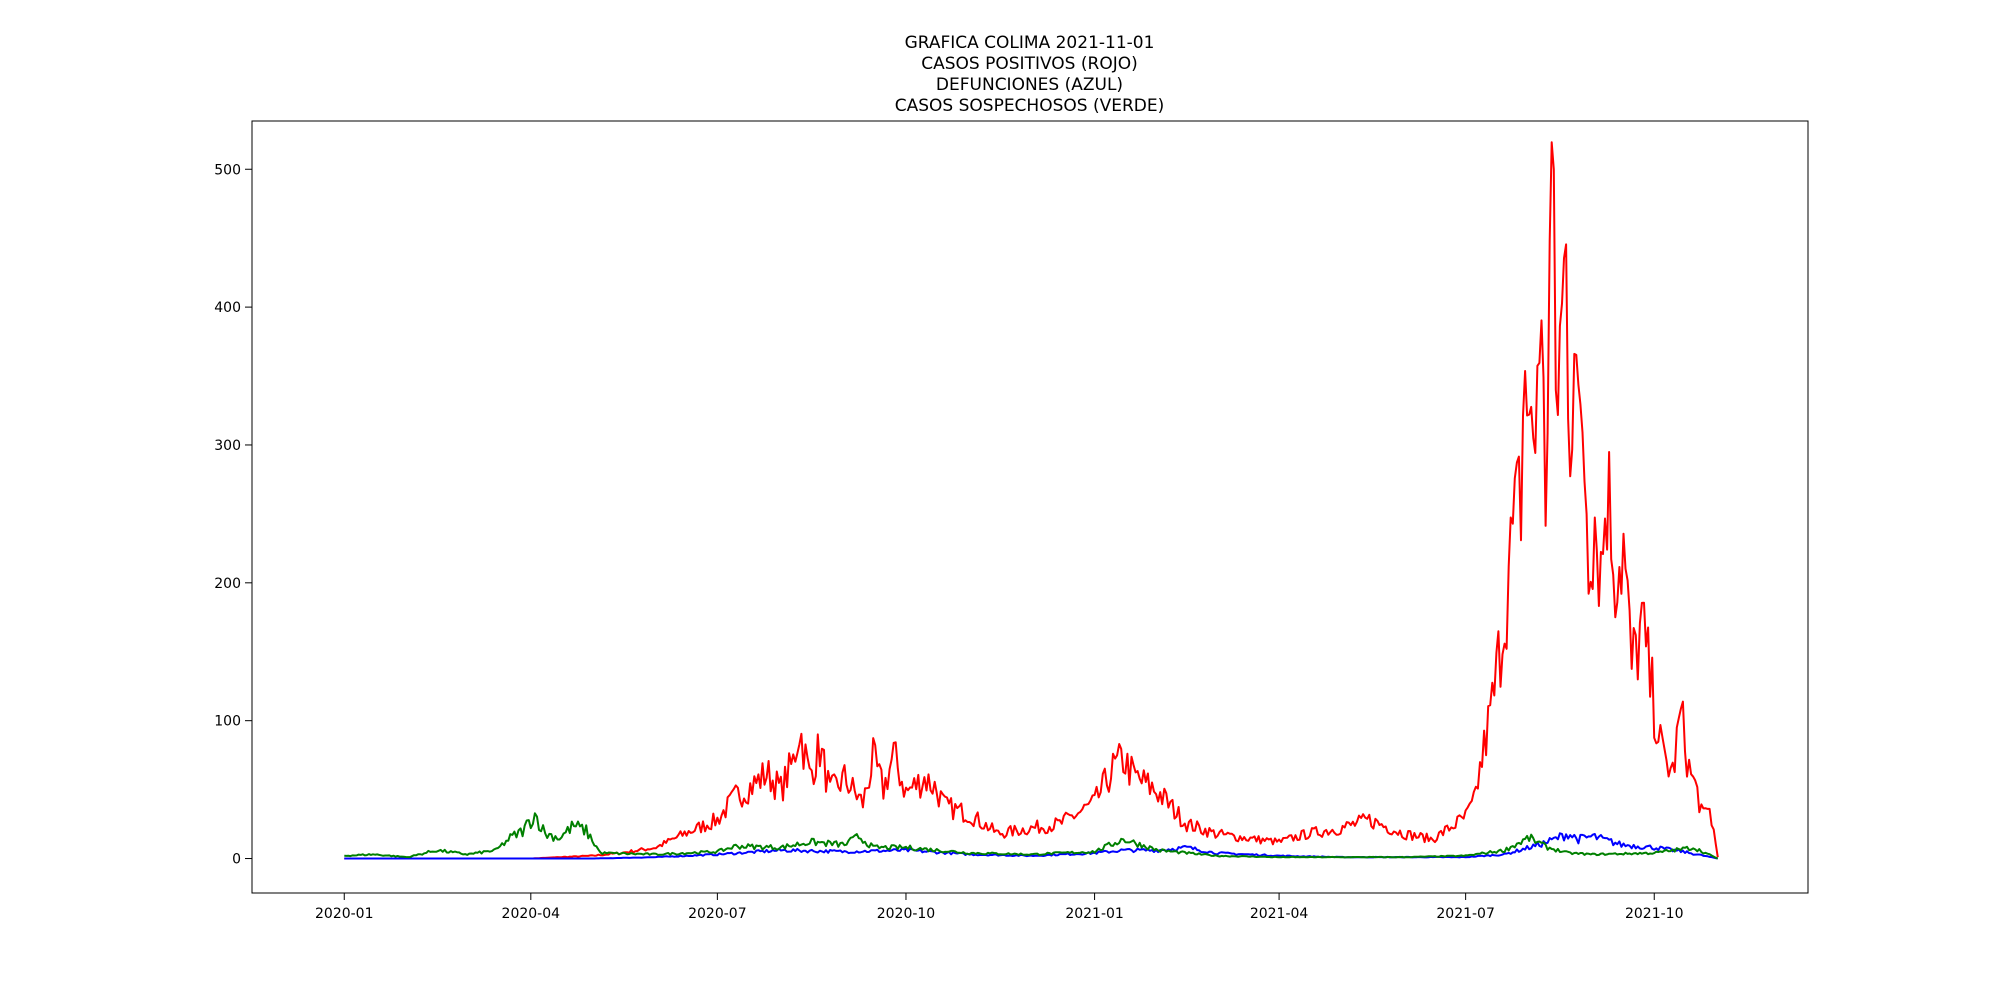 This screenshot has height=1000, width=2000. I want to click on chart-title-line-1: GRAFICA COLIMA 2021-11-01, so click(1029, 43).